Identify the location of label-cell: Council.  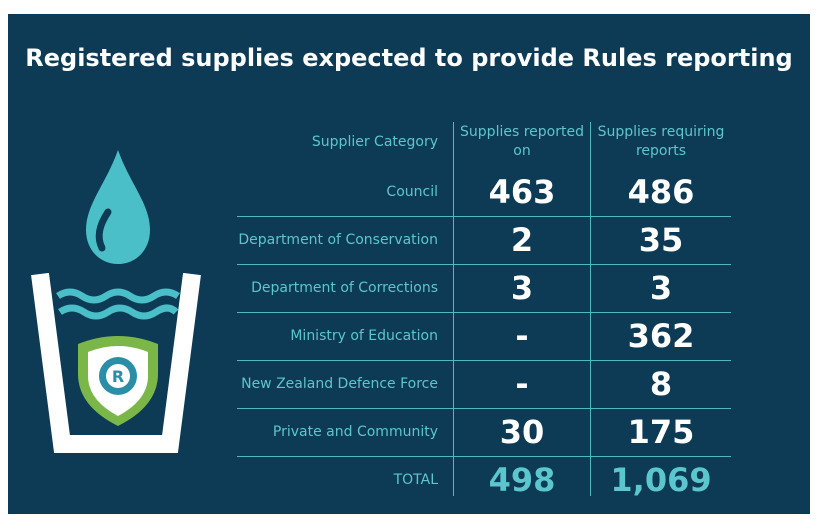
(412, 192).